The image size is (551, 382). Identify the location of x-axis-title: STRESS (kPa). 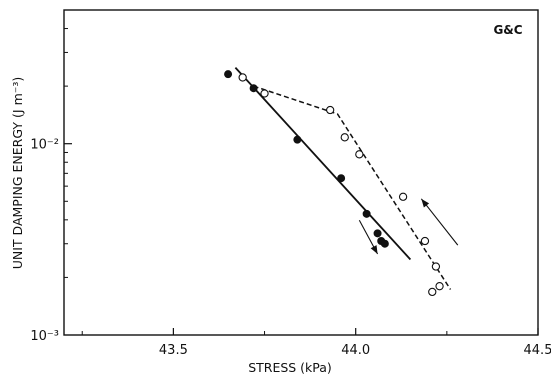
(290, 367).